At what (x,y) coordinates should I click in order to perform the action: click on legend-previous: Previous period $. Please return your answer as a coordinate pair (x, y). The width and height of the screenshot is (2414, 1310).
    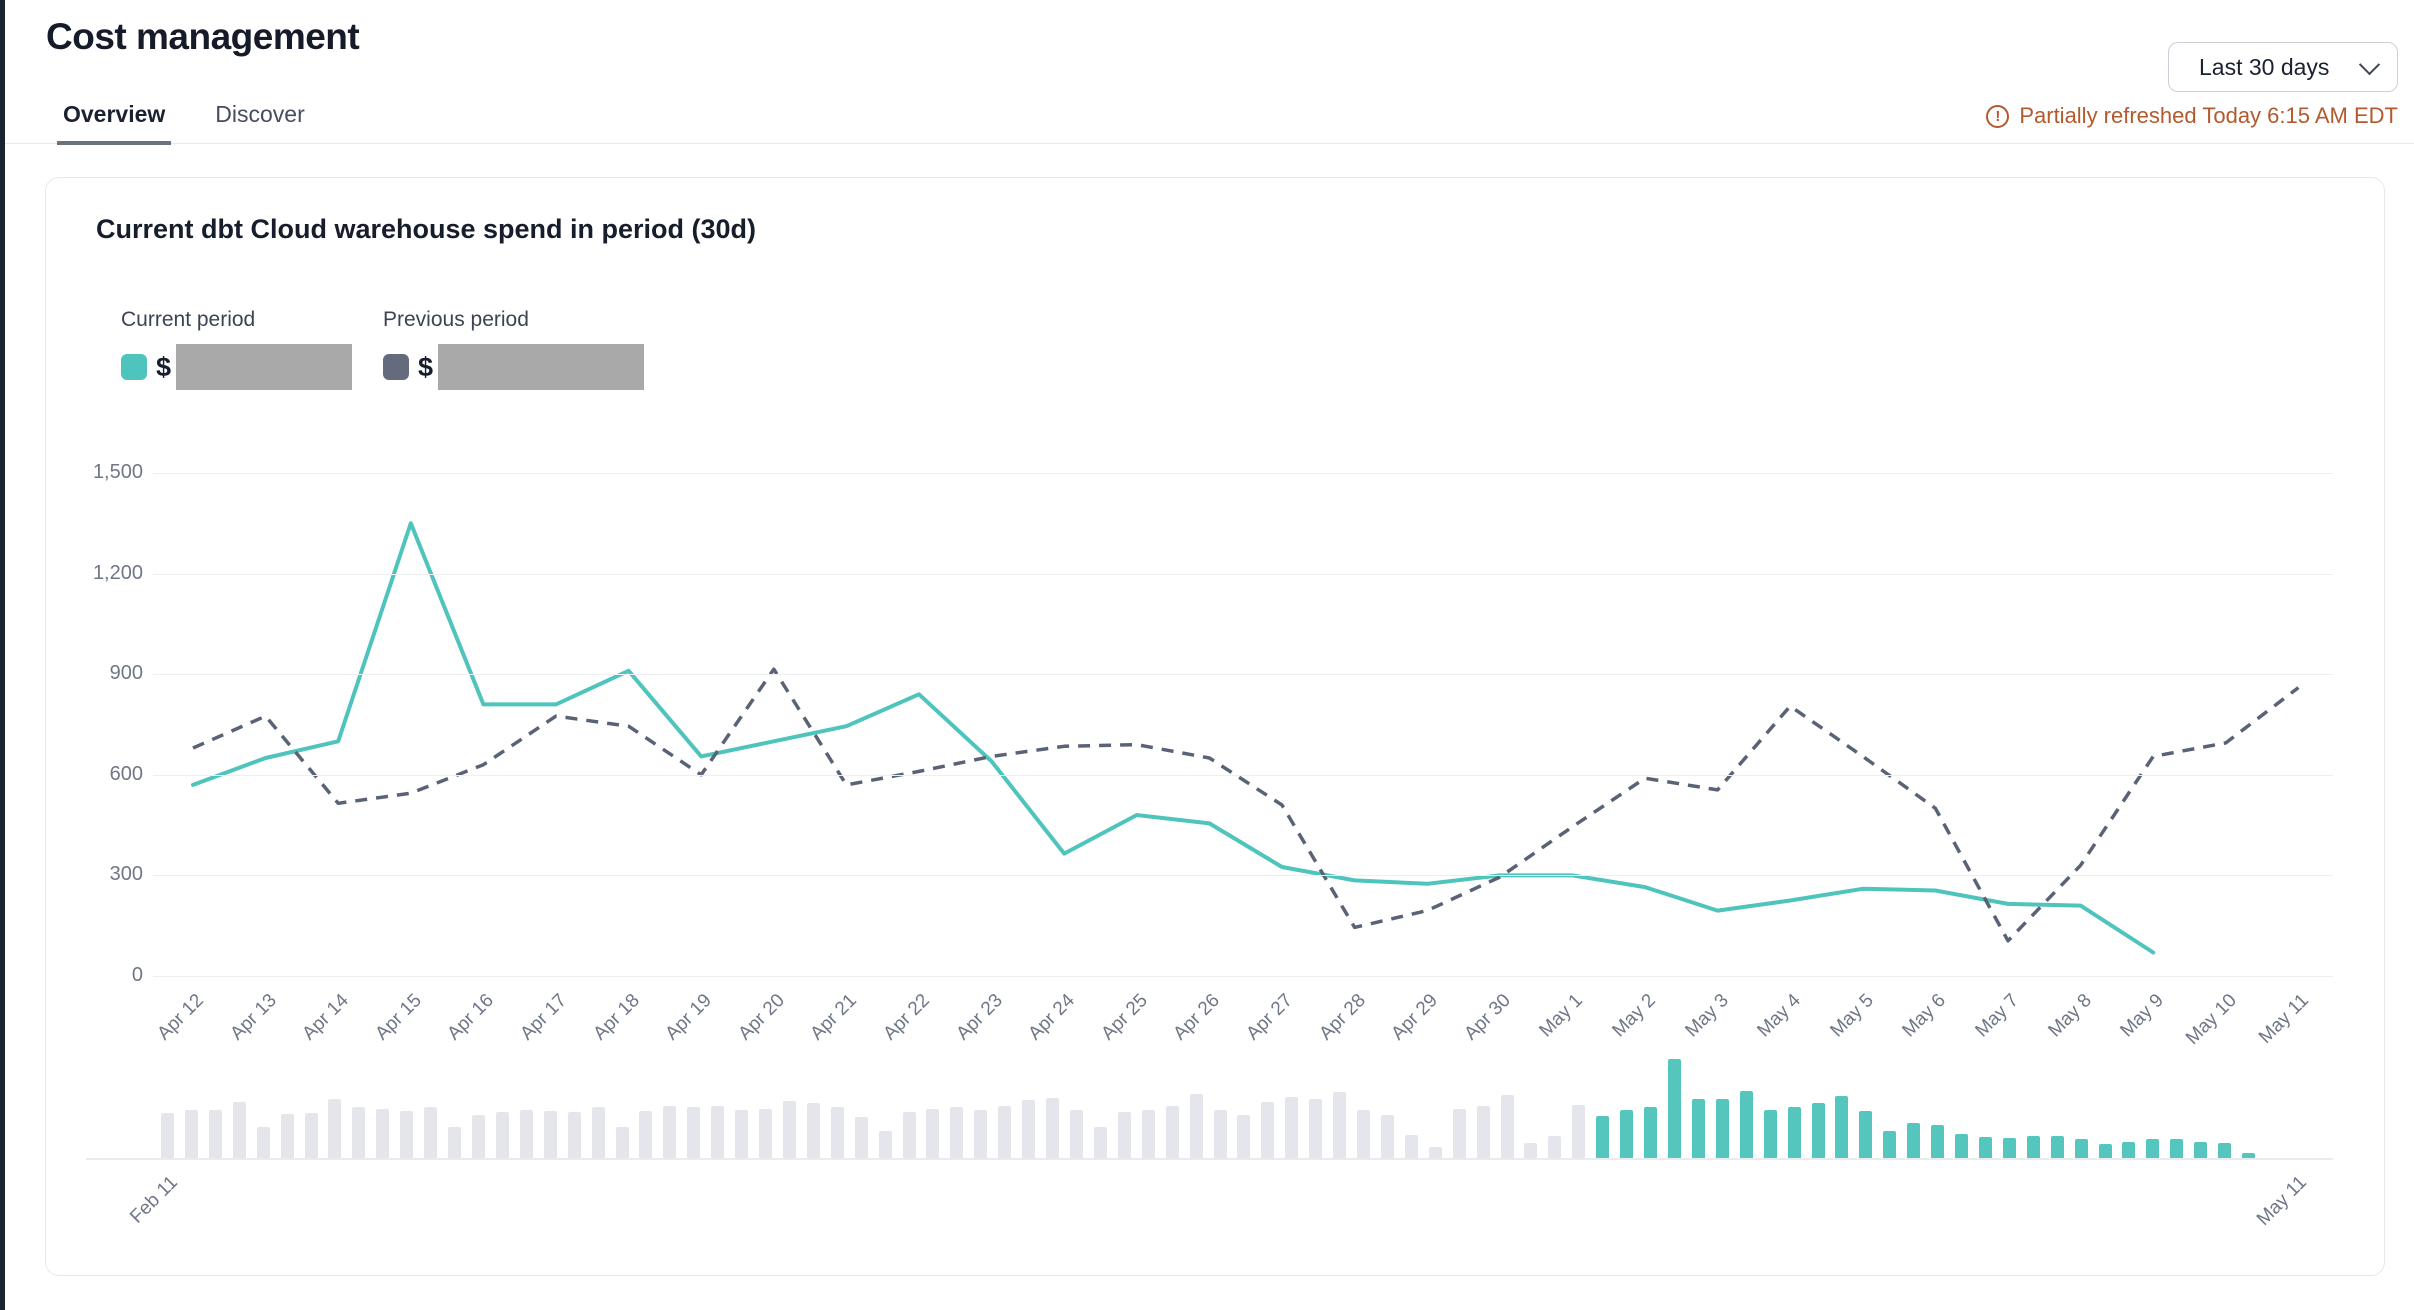
    Looking at the image, I should click on (514, 349).